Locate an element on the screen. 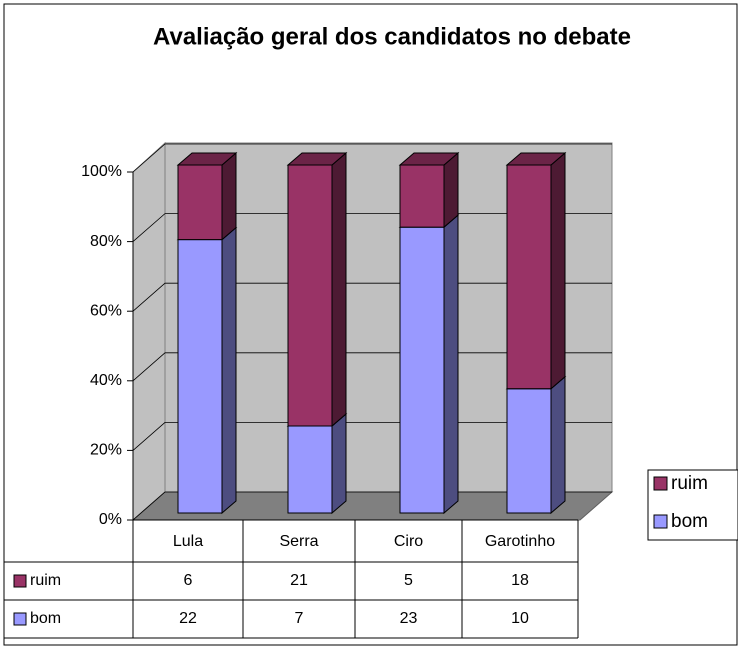 This screenshot has height=646, width=738. table-value: 5 is located at coordinates (408, 580).